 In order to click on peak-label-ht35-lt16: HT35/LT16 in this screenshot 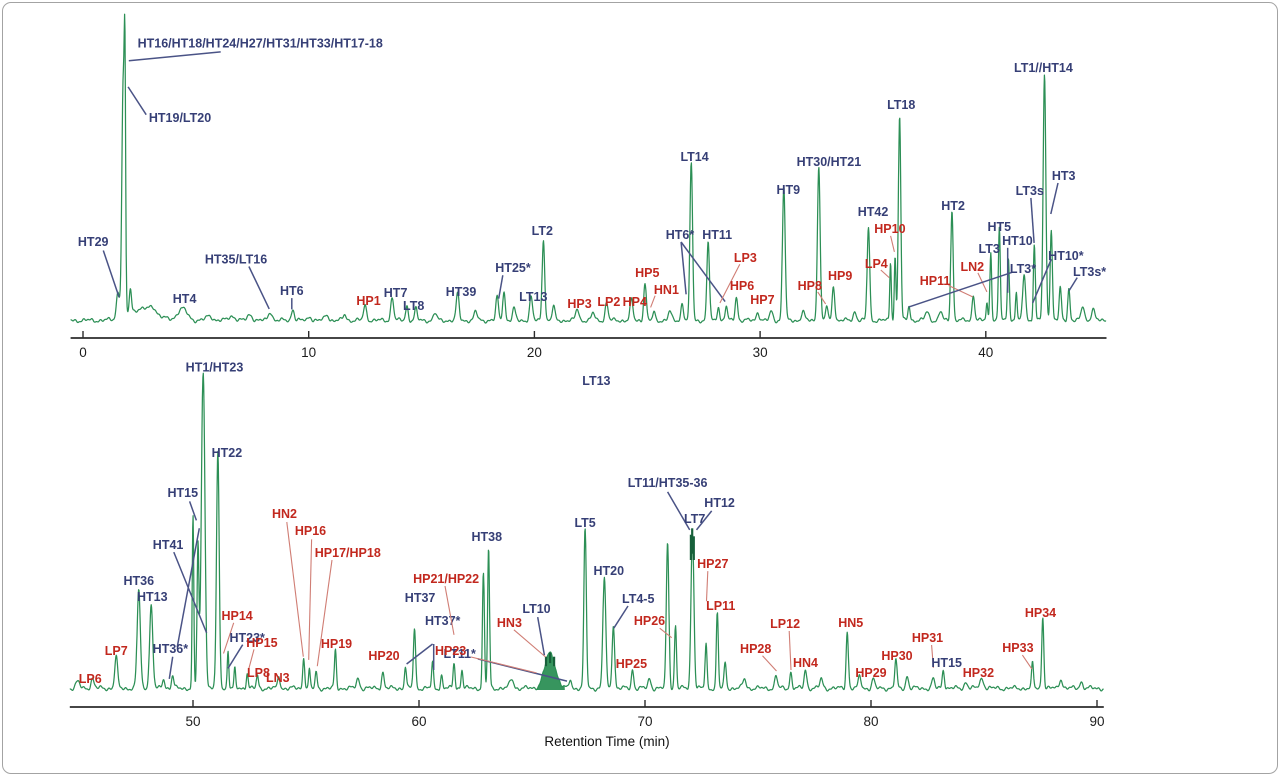, I will do `click(236, 260)`.